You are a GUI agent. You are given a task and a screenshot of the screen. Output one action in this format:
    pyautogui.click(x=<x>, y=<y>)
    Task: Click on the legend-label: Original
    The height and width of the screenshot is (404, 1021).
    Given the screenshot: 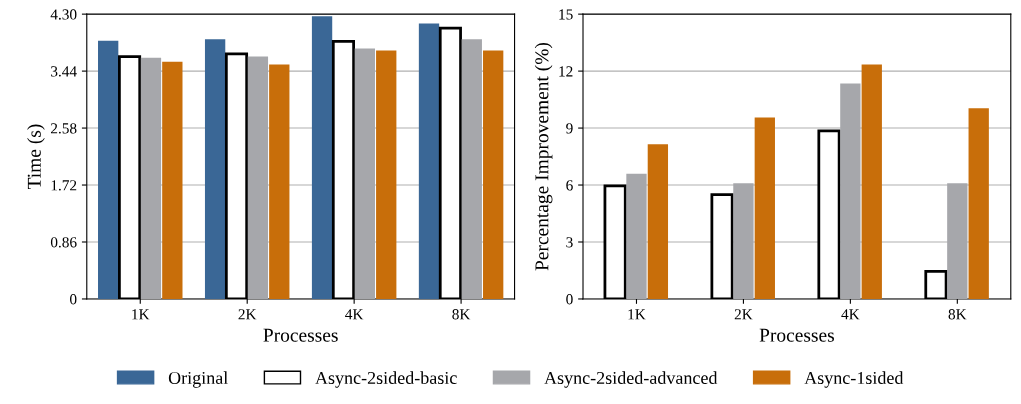 What is the action you would take?
    pyautogui.click(x=198, y=379)
    